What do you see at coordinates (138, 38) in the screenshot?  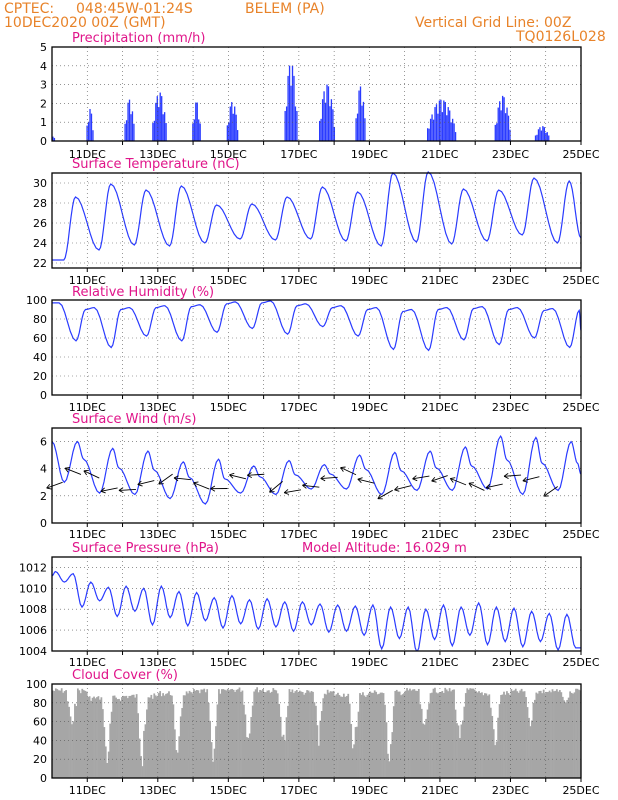 I see `precip-title: Precipitation (mm/h)` at bounding box center [138, 38].